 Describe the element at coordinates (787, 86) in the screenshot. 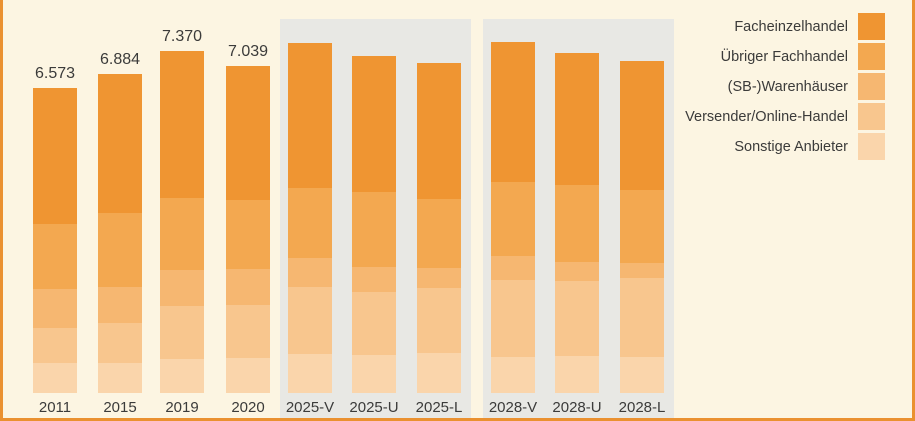

I see `legend-label-3: (SB-)Warenhäuser` at that location.